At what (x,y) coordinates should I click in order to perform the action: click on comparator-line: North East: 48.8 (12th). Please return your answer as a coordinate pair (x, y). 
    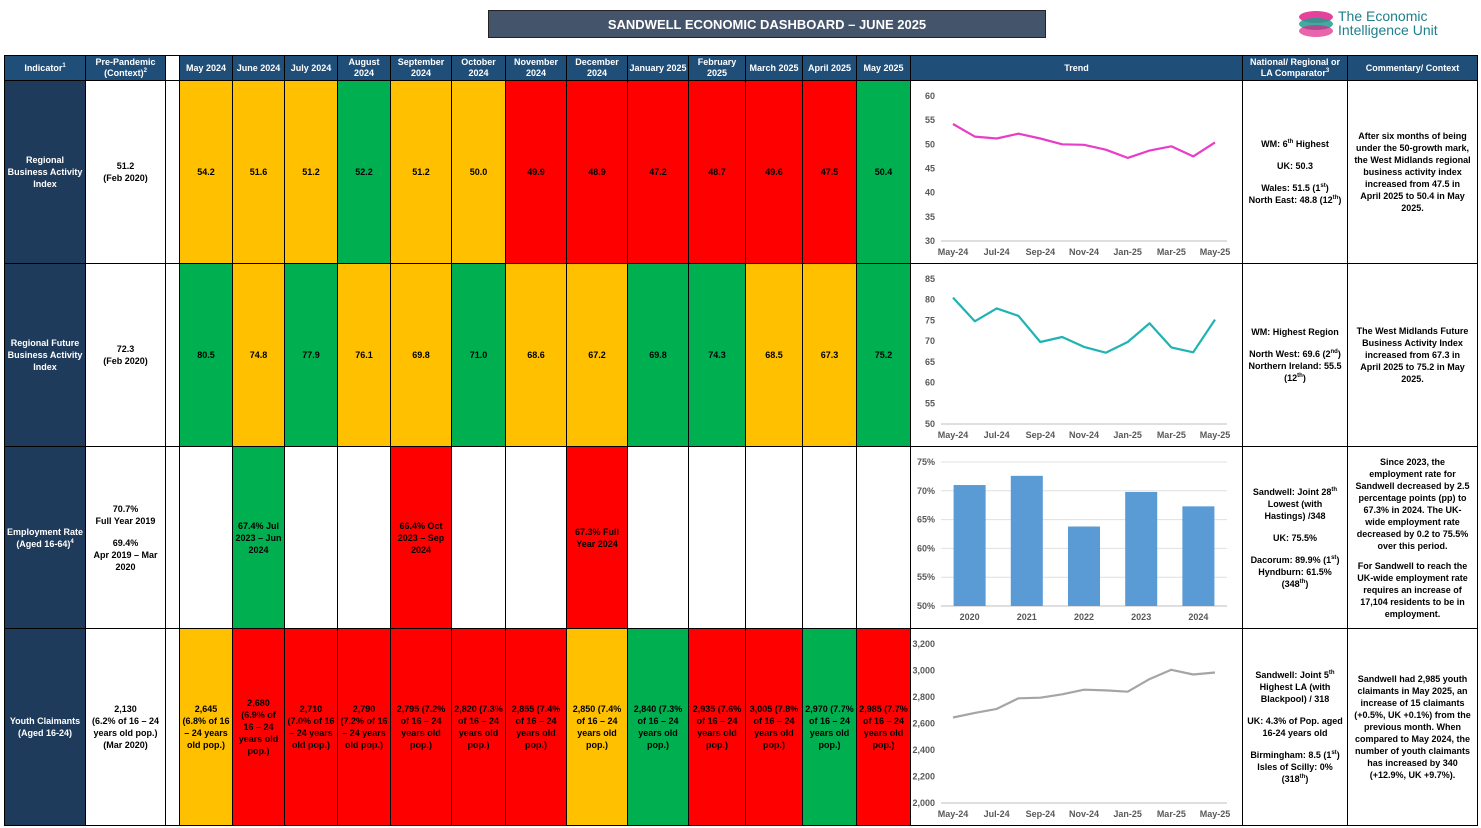
    Looking at the image, I should click on (1295, 200).